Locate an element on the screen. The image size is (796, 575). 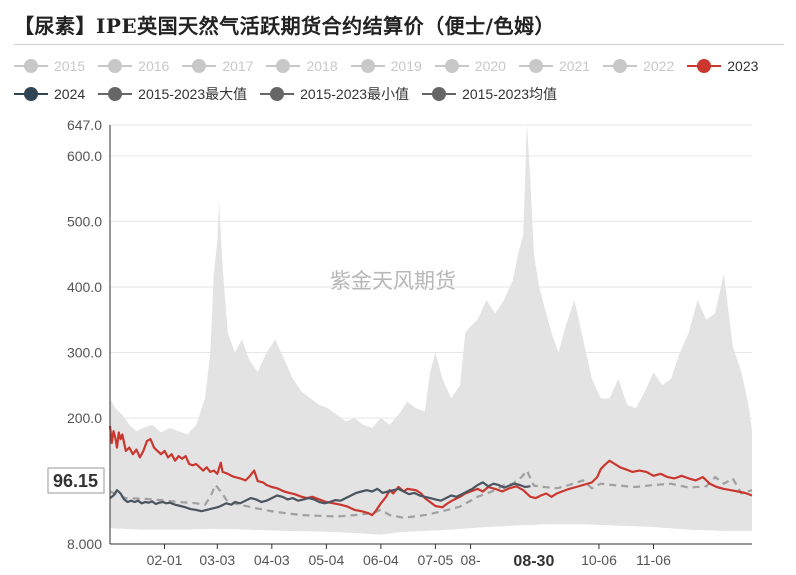
legend-item-2015-2023最小值: 2015-2023最小值 is located at coordinates (334, 94).